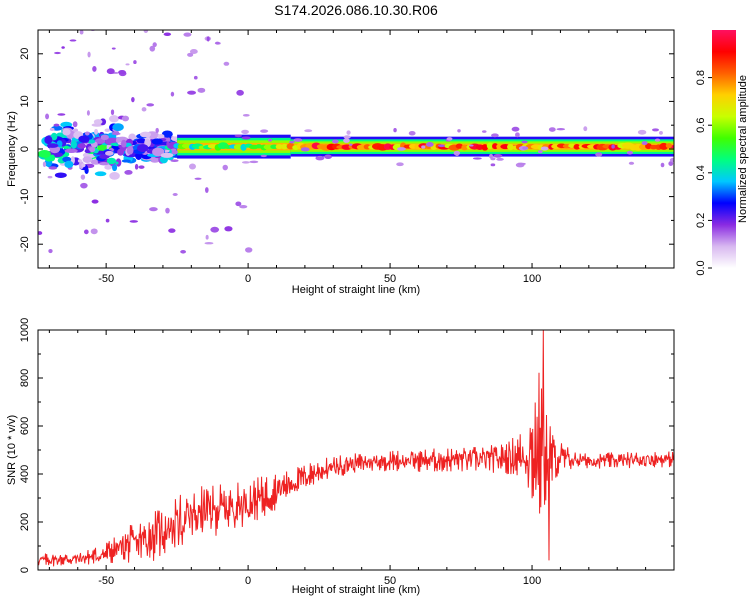  I want to click on y-tick-label: 600, so click(25, 426).